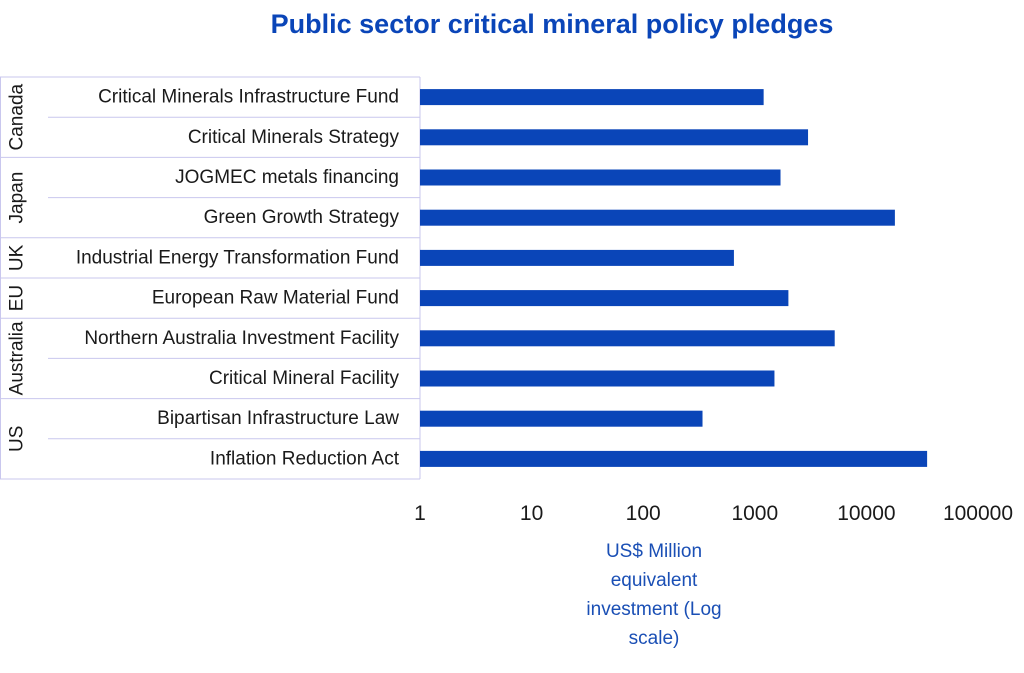  I want to click on category-label: Inflation Reduction Act, so click(305, 458).